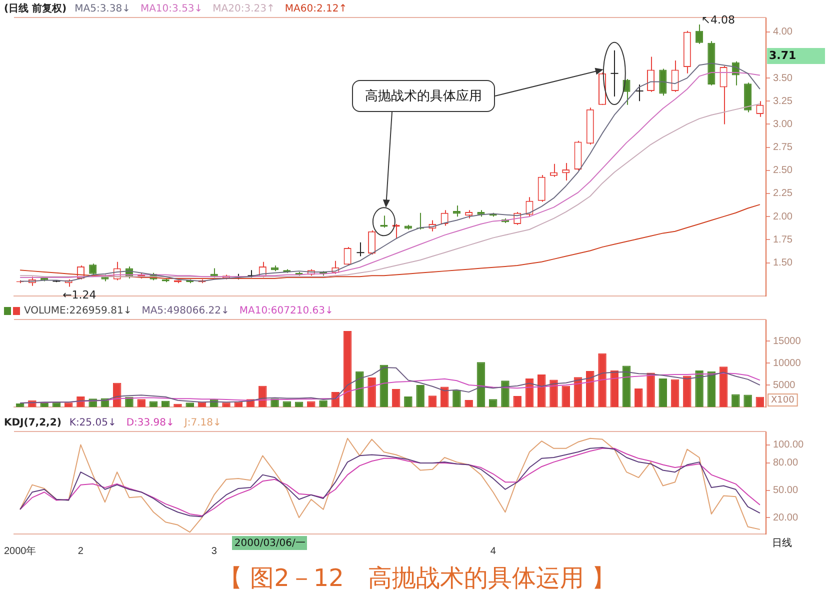  What do you see at coordinates (20, 550) in the screenshot?
I see `x-tick-label: 2000年` at bounding box center [20, 550].